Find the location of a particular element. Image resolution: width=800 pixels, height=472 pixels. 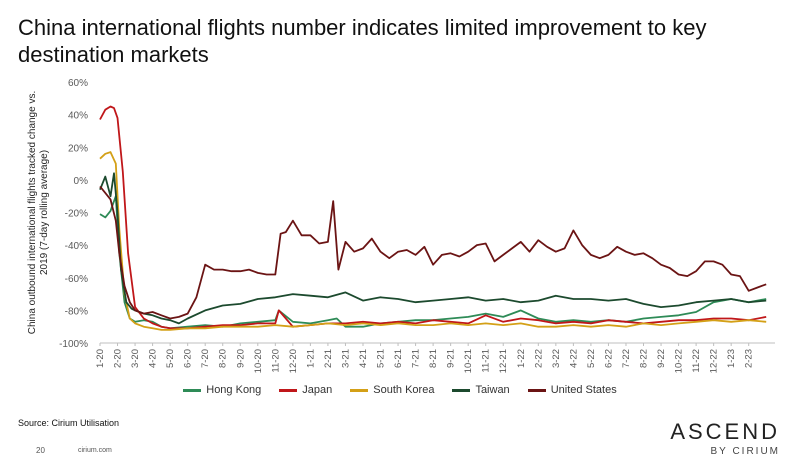

x-tick-label: 9-22 is located at coordinates (661, 358).